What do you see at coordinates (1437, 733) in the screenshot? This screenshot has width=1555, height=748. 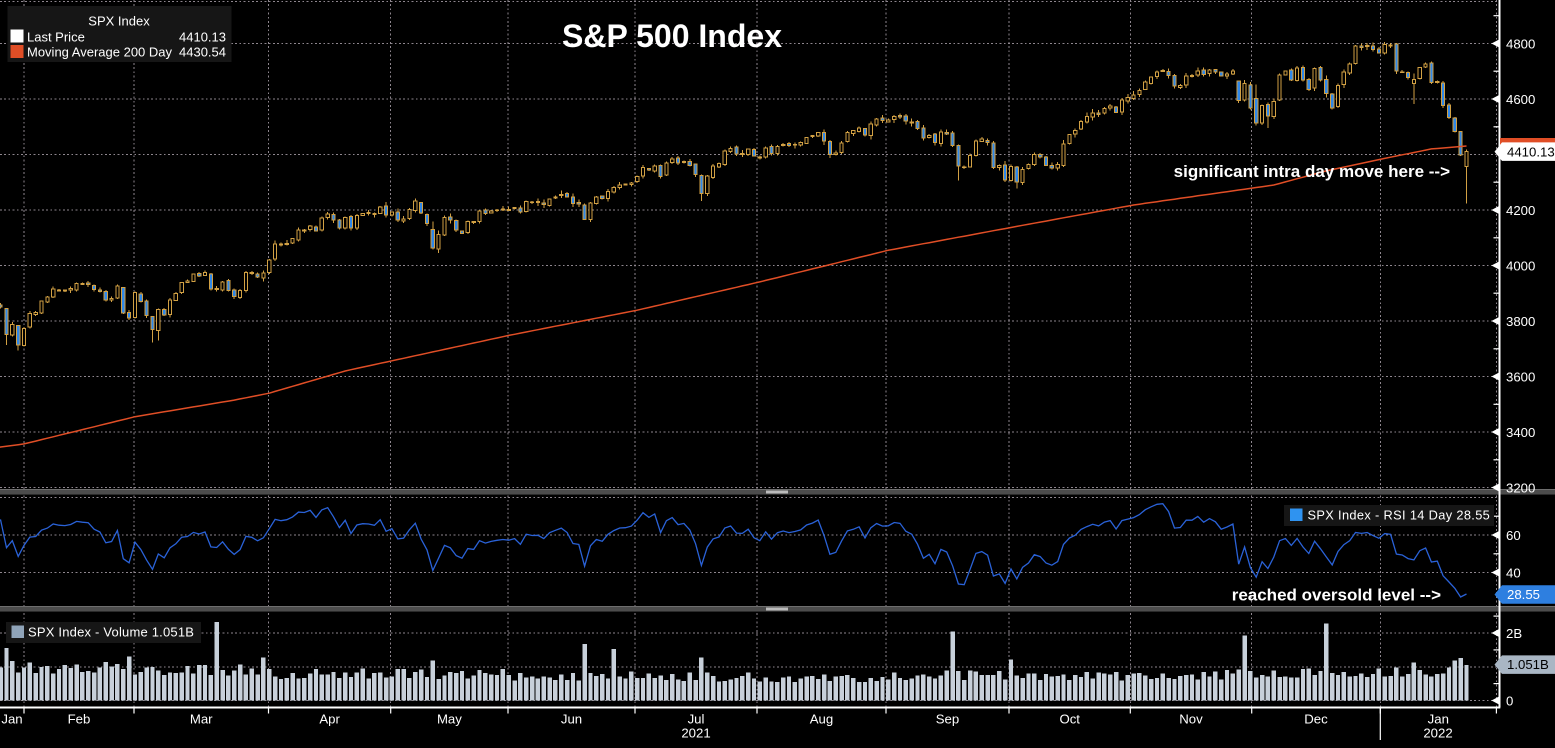 I see `svg-text: 2022` at bounding box center [1437, 733].